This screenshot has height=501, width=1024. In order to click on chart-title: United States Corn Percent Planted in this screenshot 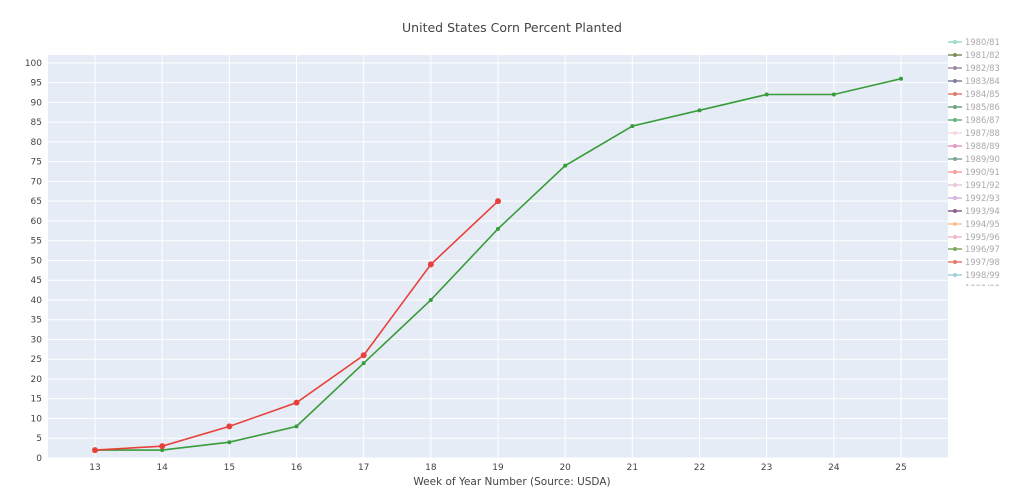, I will do `click(512, 27)`.